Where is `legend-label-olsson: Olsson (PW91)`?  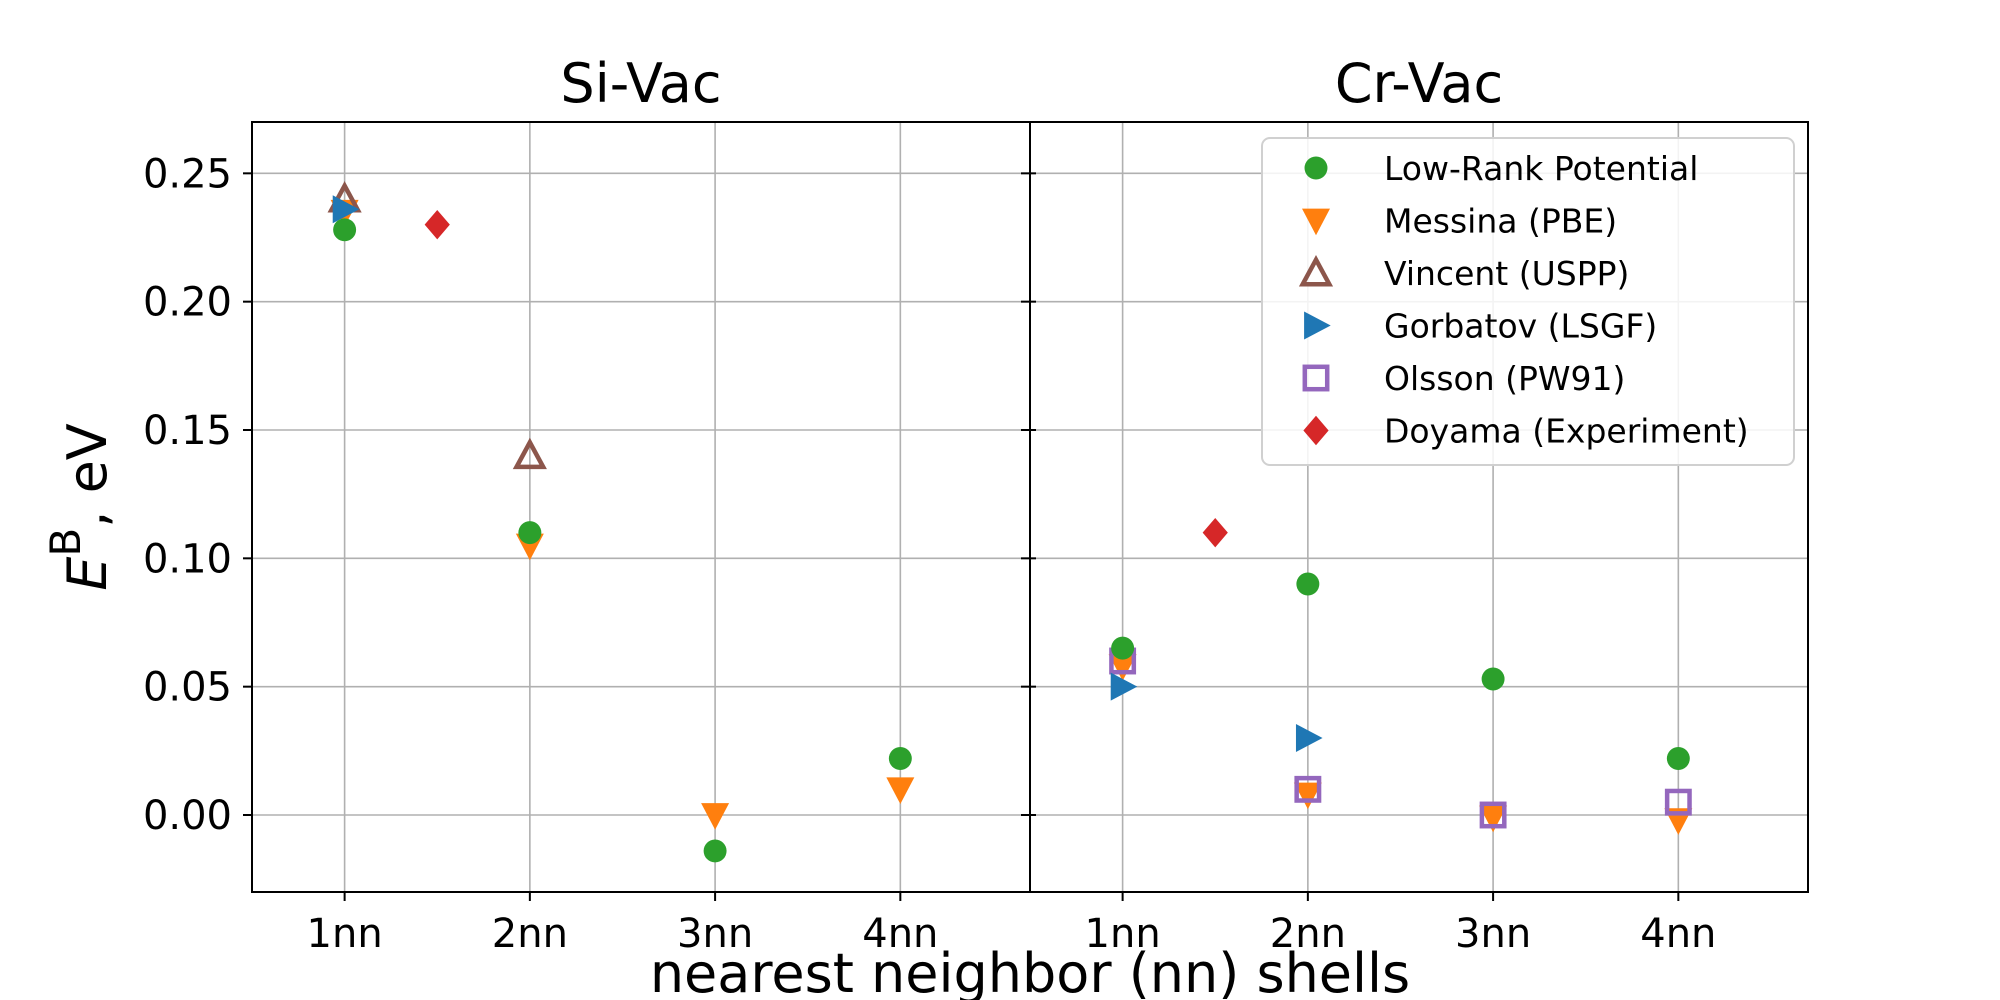 legend-label-olsson: Olsson (PW91) is located at coordinates (1504, 378).